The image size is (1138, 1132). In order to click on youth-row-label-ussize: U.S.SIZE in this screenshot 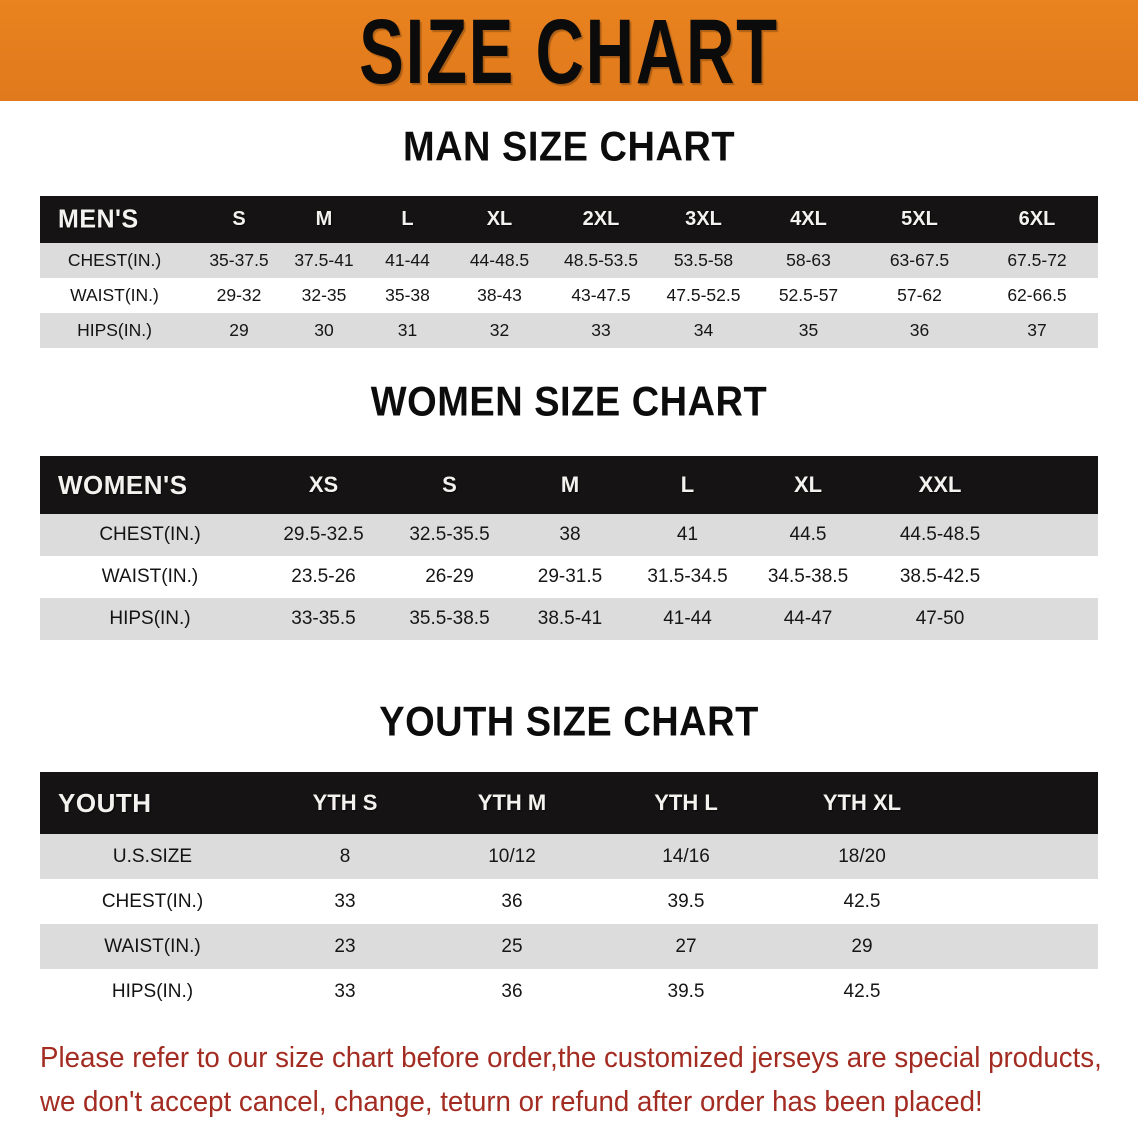, I will do `click(152, 856)`.